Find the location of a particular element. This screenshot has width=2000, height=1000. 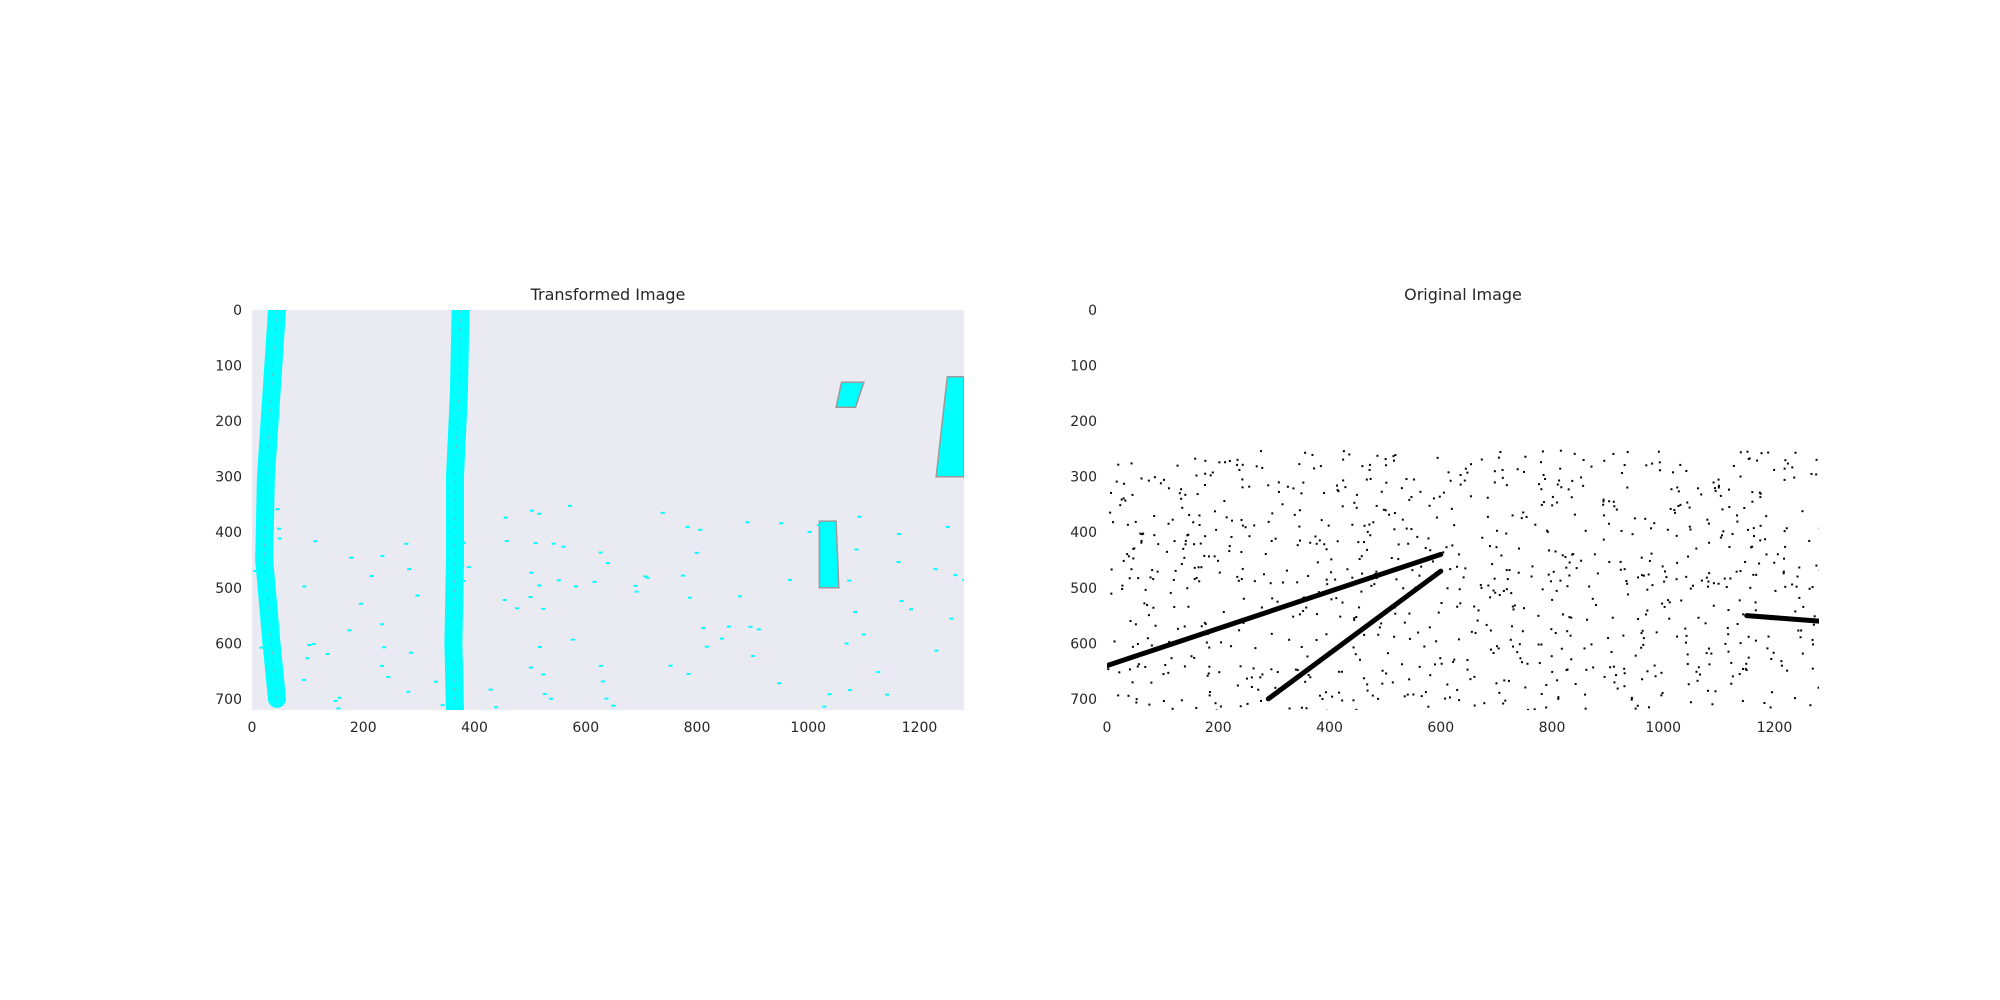

chart-title: Transformed Image is located at coordinates (608, 294).